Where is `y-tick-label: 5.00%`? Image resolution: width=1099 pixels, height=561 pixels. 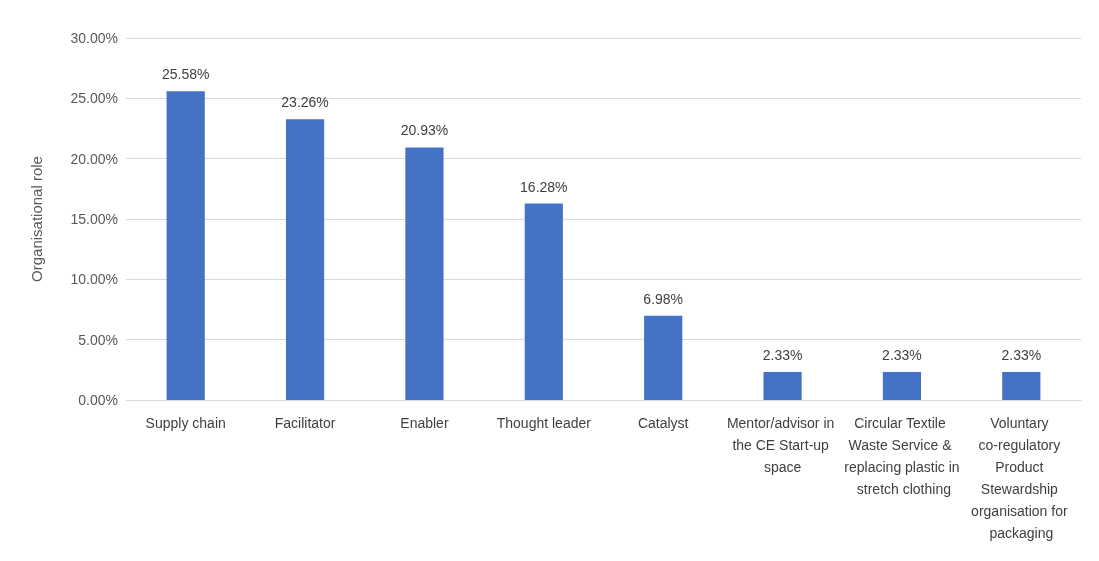 y-tick-label: 5.00% is located at coordinates (98, 339).